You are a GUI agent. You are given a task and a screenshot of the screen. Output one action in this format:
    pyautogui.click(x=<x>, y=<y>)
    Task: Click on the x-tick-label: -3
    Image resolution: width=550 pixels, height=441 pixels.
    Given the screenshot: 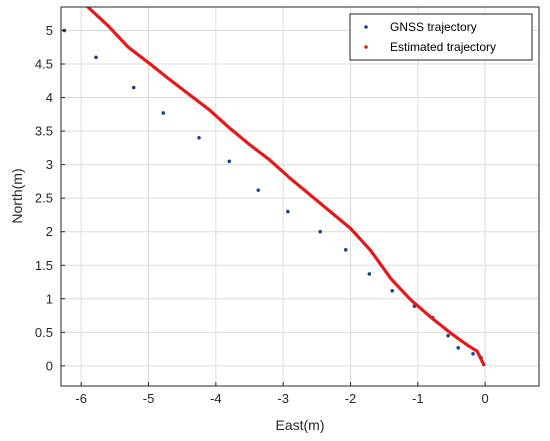 What is the action you would take?
    pyautogui.click(x=283, y=398)
    